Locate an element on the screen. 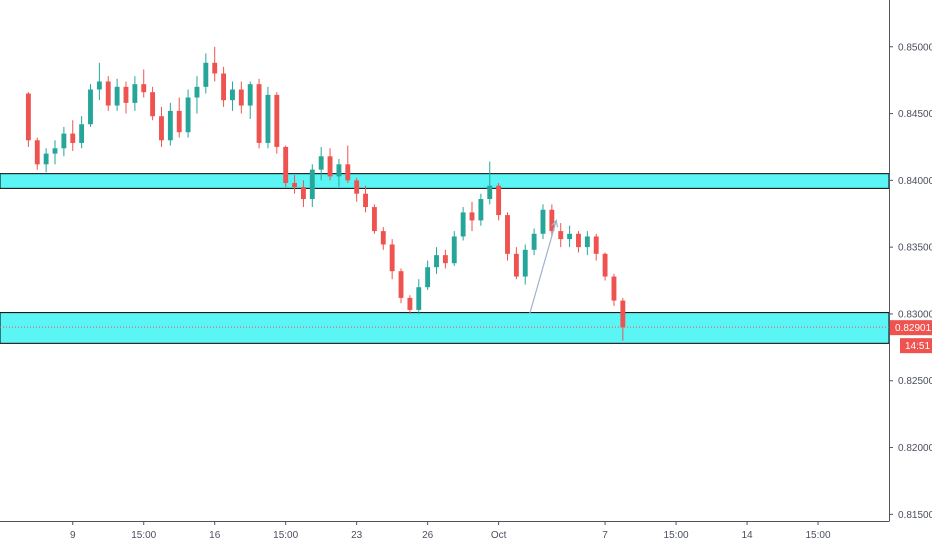  x-tick-label: 9 is located at coordinates (73, 535).